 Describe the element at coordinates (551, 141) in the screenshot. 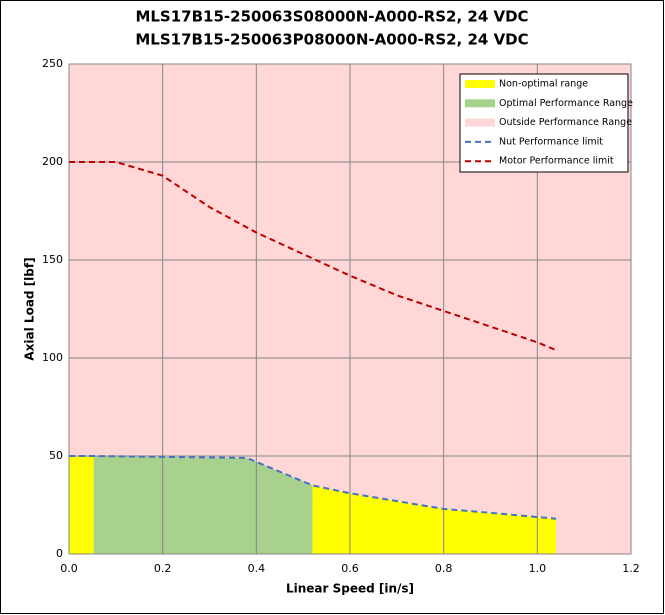

I see `legend-label: Nut Performance limit` at that location.